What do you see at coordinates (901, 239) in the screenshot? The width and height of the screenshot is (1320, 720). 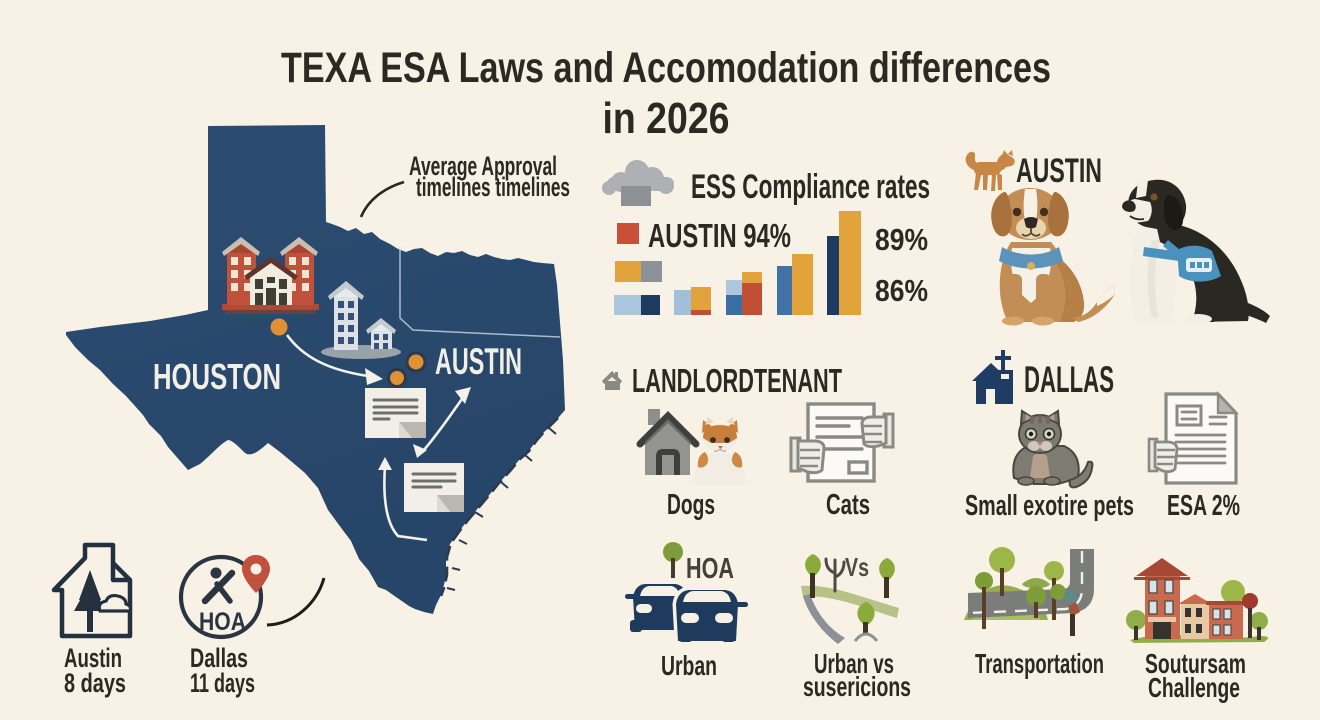 I see `svg-text: 89%` at bounding box center [901, 239].